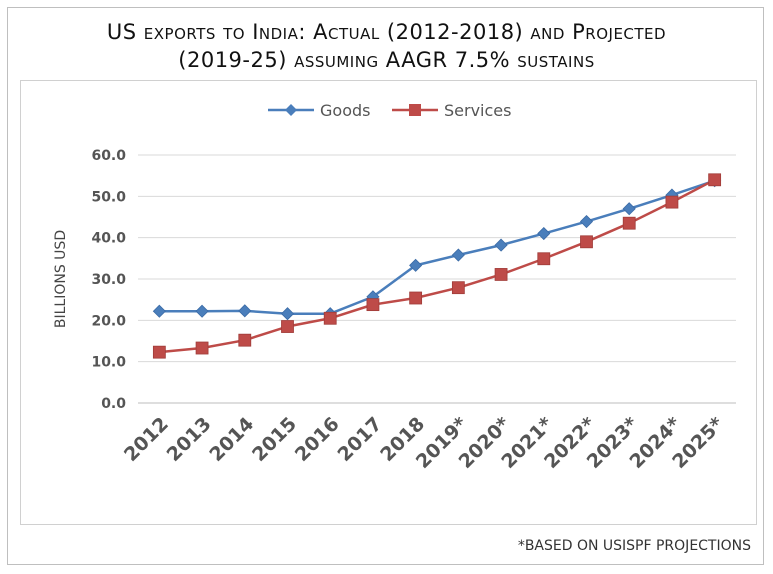  What do you see at coordinates (108, 321) in the screenshot?
I see `y-tick-label: 20.0` at bounding box center [108, 321].